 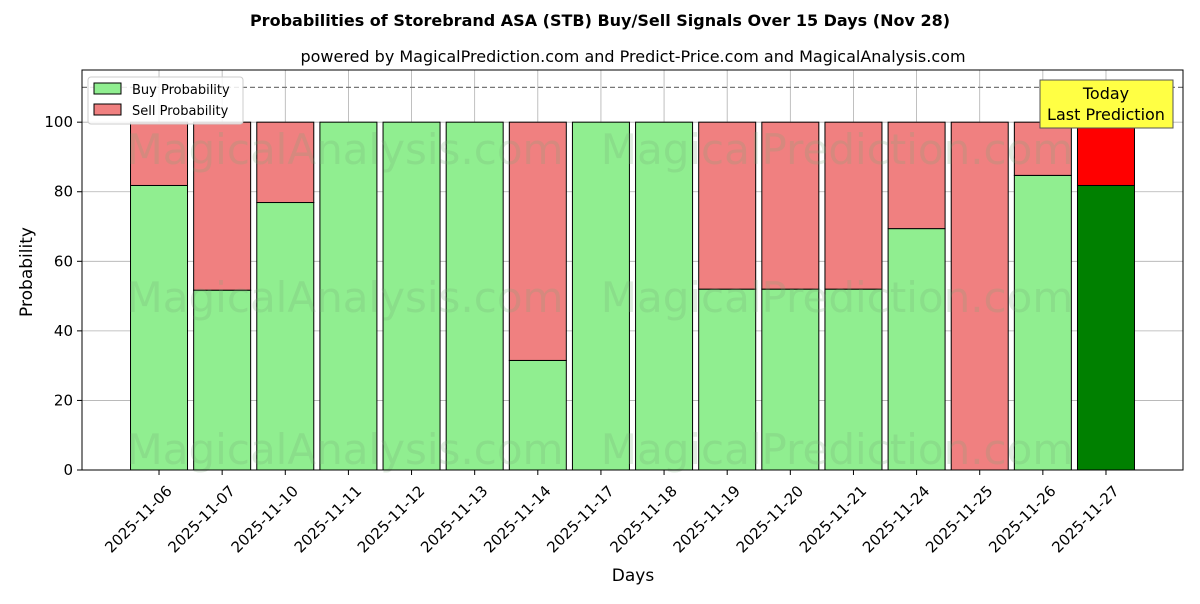 I want to click on x-tick-label: 2025-11-06, so click(x=138, y=519).